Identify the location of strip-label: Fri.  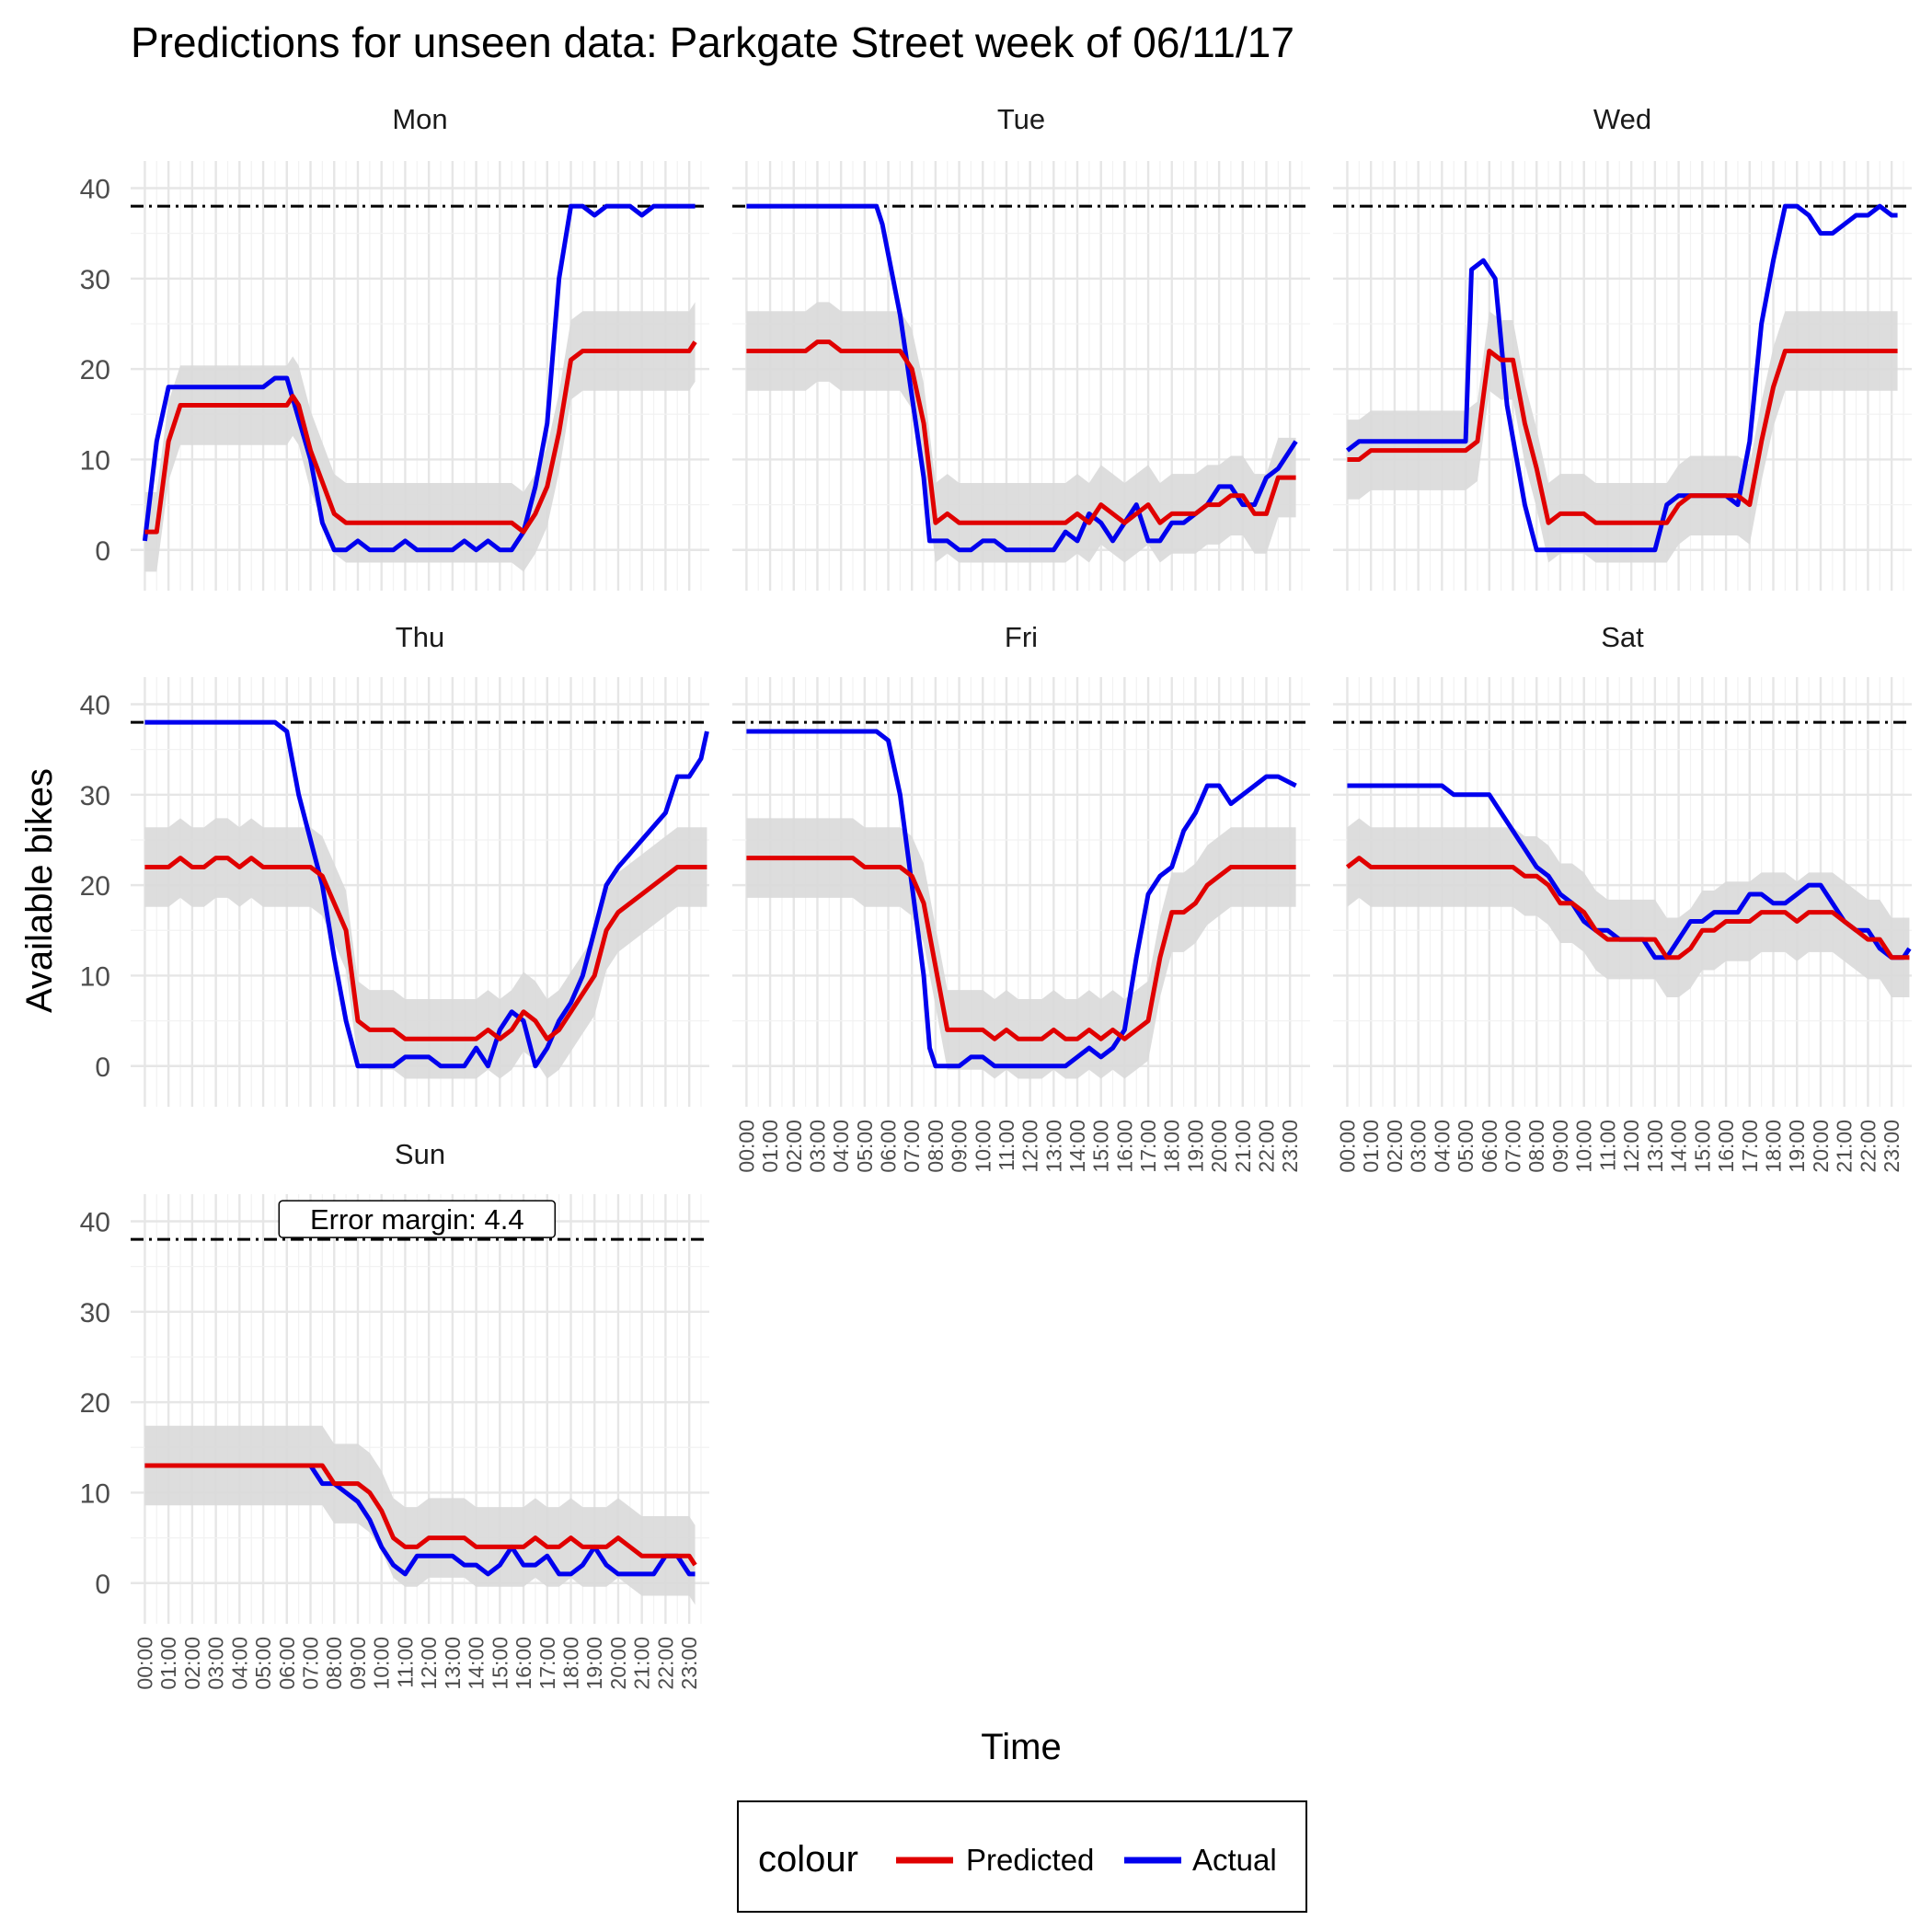
(1021, 637).